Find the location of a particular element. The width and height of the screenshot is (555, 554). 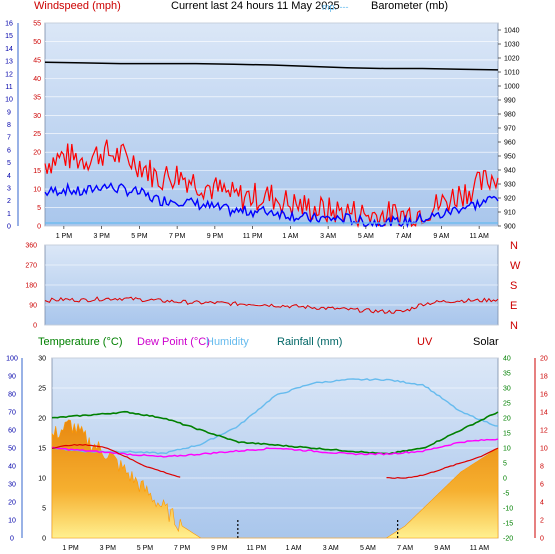

wind-direction-line is located at coordinates (271, 305).